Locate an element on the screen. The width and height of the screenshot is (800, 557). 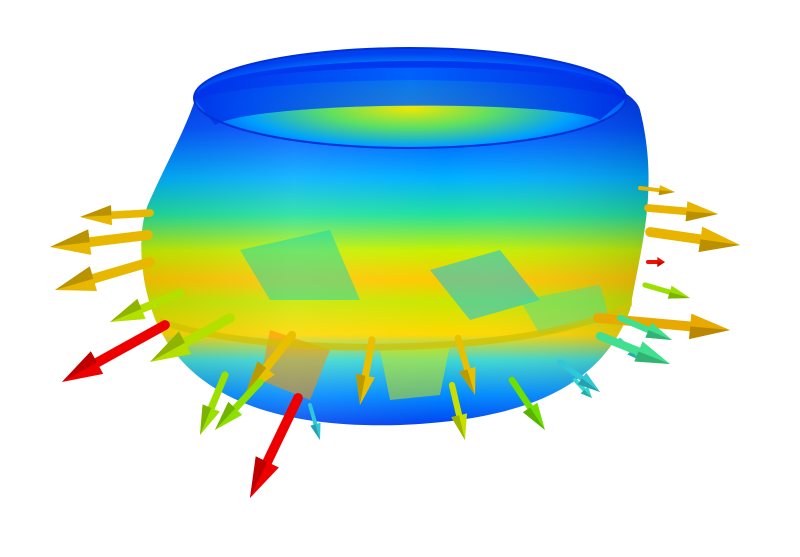
rim-edge is located at coordinates (410, 98).